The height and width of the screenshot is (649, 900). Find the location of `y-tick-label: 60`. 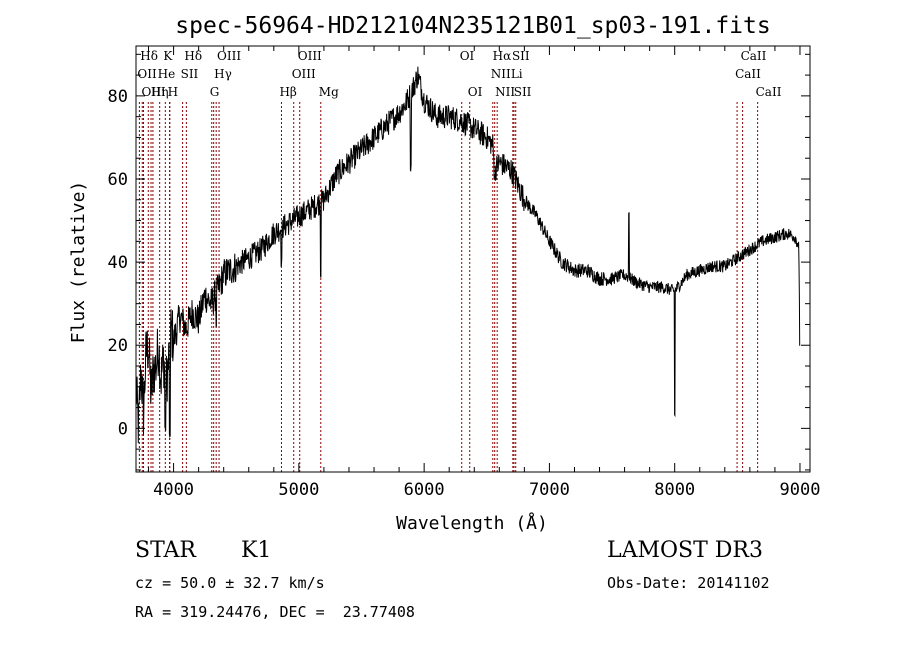

y-tick-label: 60 is located at coordinates (118, 180).